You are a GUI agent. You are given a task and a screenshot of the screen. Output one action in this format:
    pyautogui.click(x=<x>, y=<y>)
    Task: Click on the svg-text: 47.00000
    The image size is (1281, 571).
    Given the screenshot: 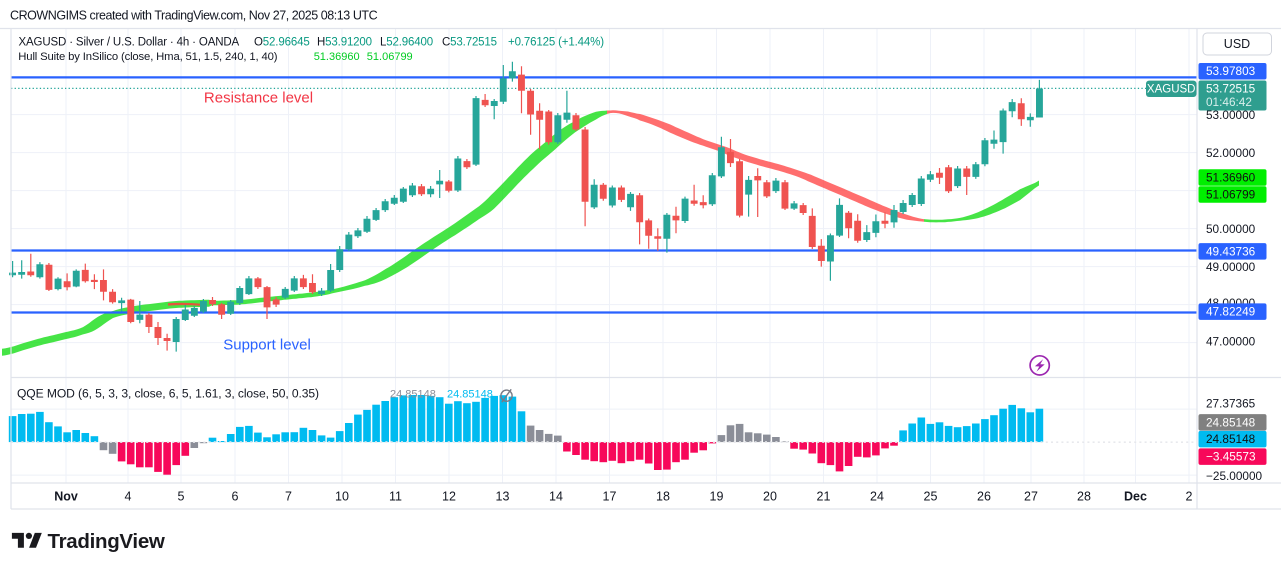 What is the action you would take?
    pyautogui.click(x=1231, y=342)
    